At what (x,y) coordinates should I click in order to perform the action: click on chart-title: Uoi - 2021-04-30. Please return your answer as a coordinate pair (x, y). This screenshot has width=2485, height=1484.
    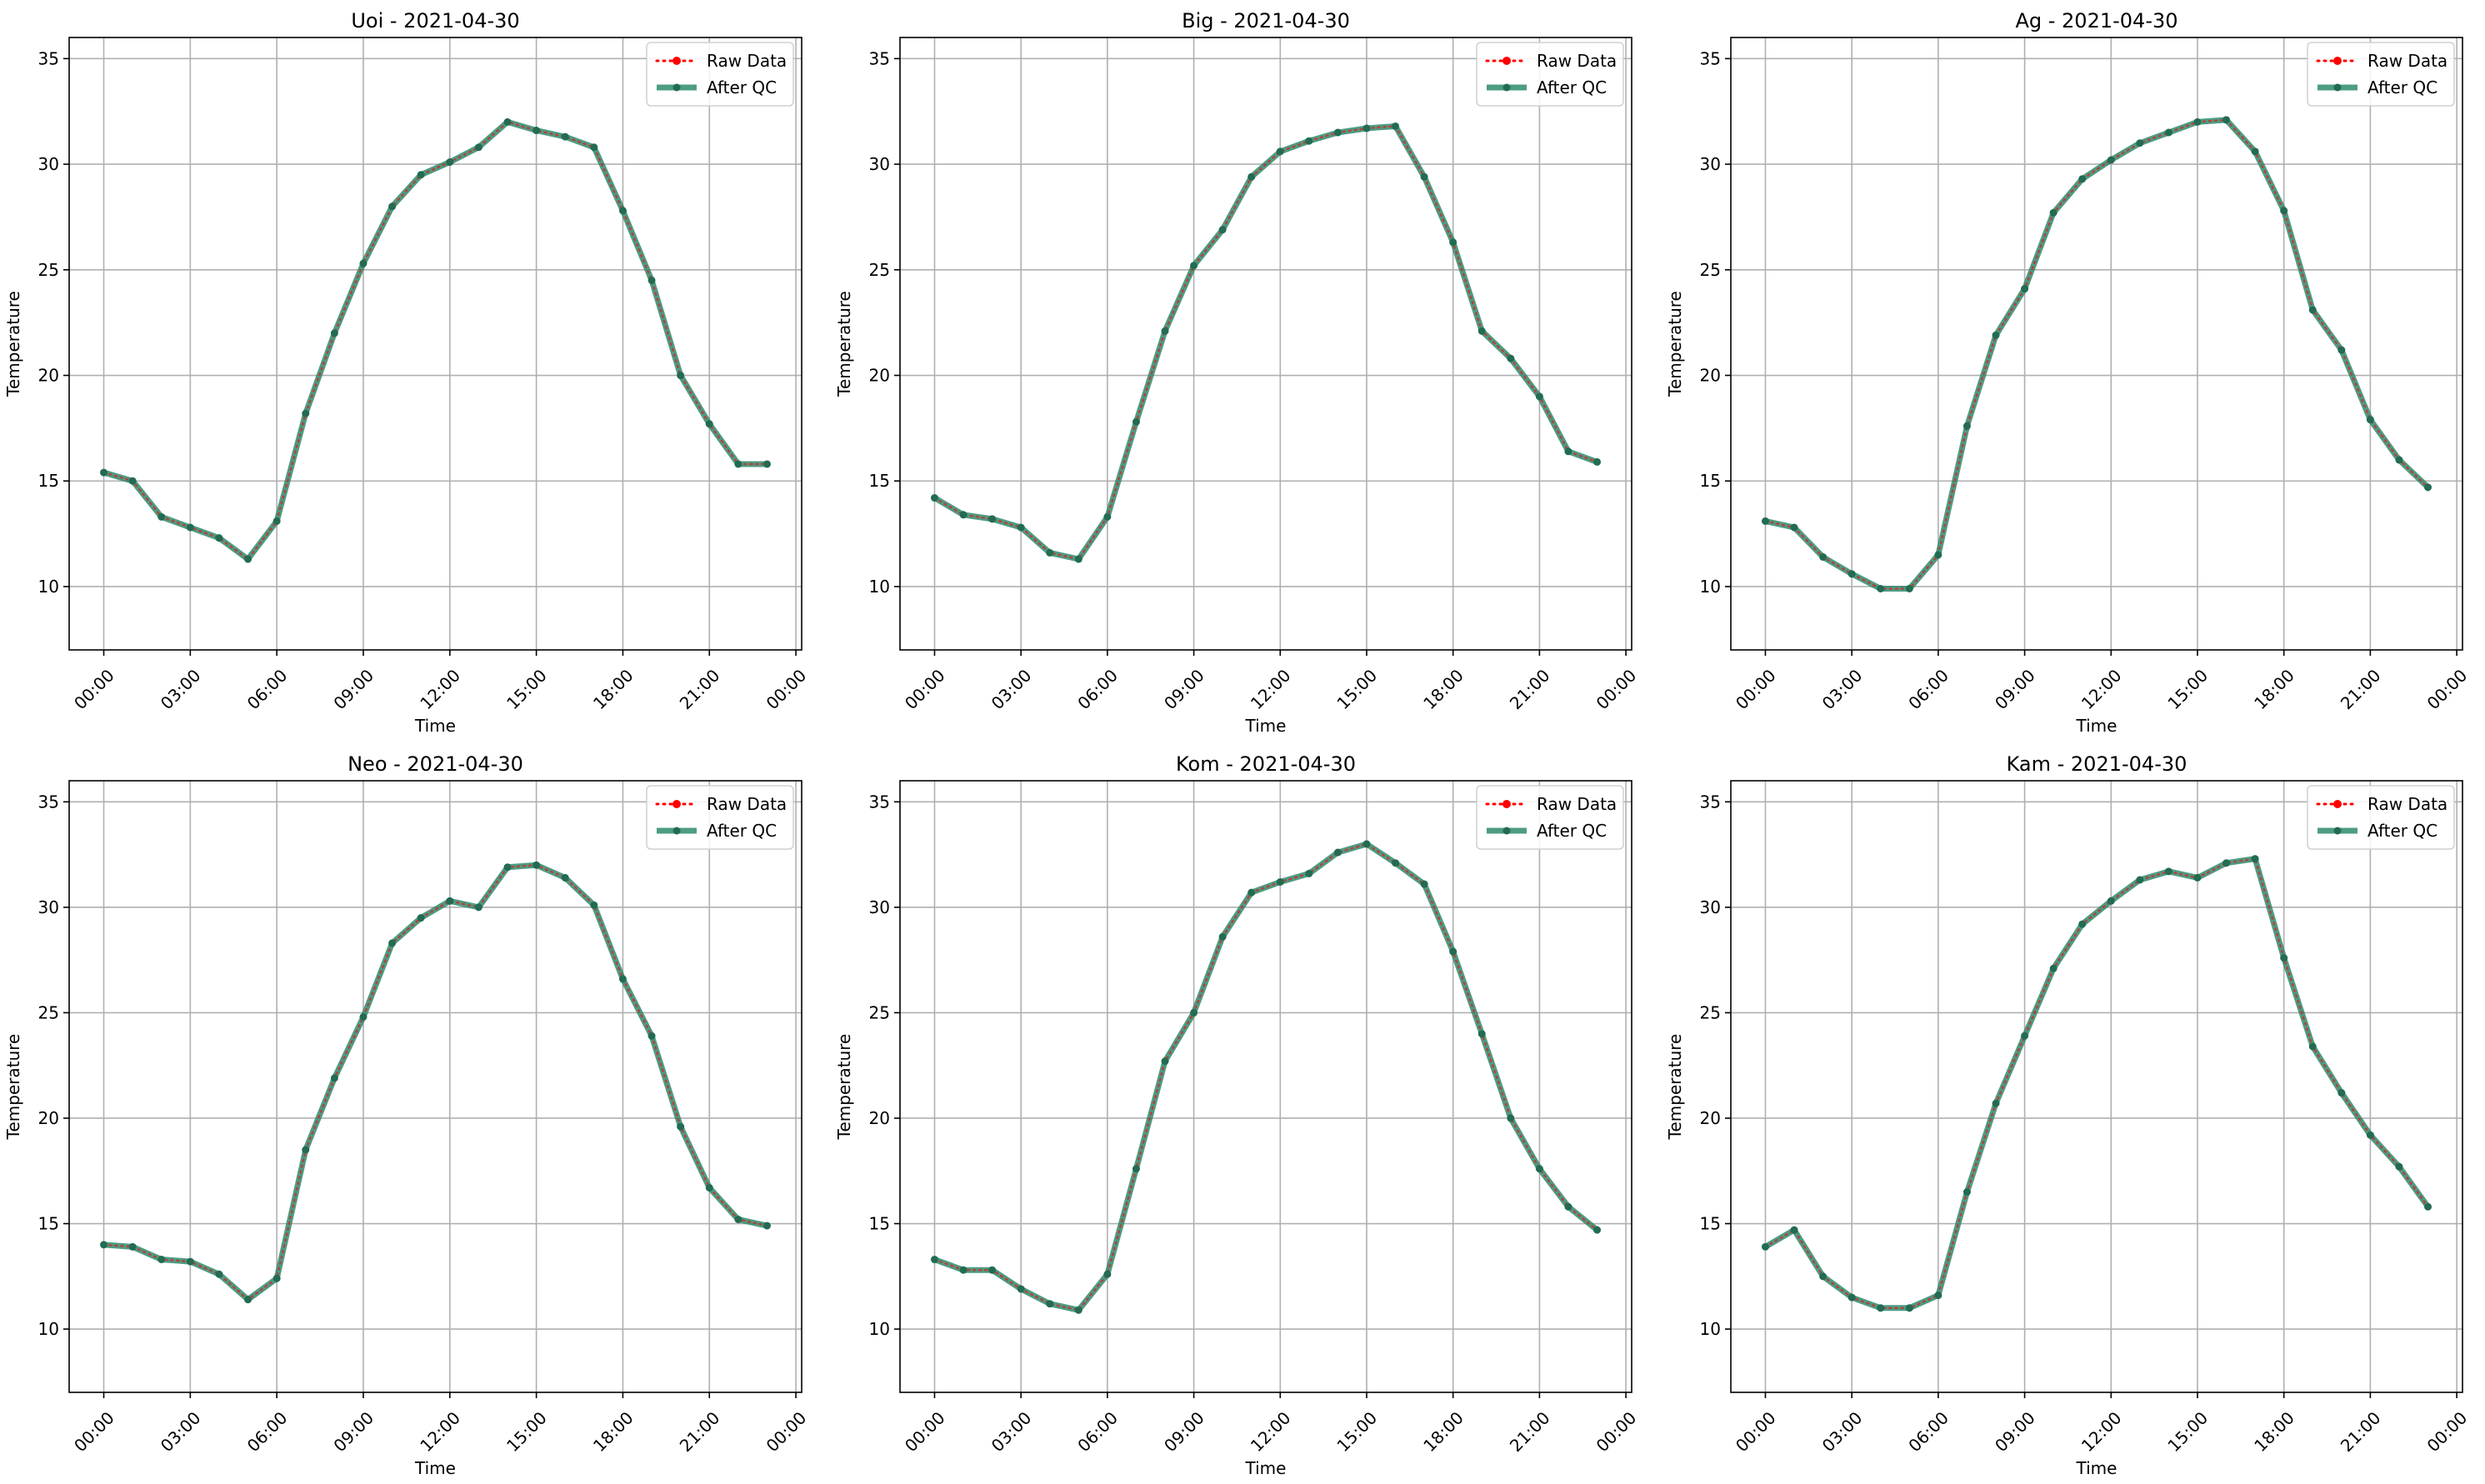
    Looking at the image, I should click on (435, 20).